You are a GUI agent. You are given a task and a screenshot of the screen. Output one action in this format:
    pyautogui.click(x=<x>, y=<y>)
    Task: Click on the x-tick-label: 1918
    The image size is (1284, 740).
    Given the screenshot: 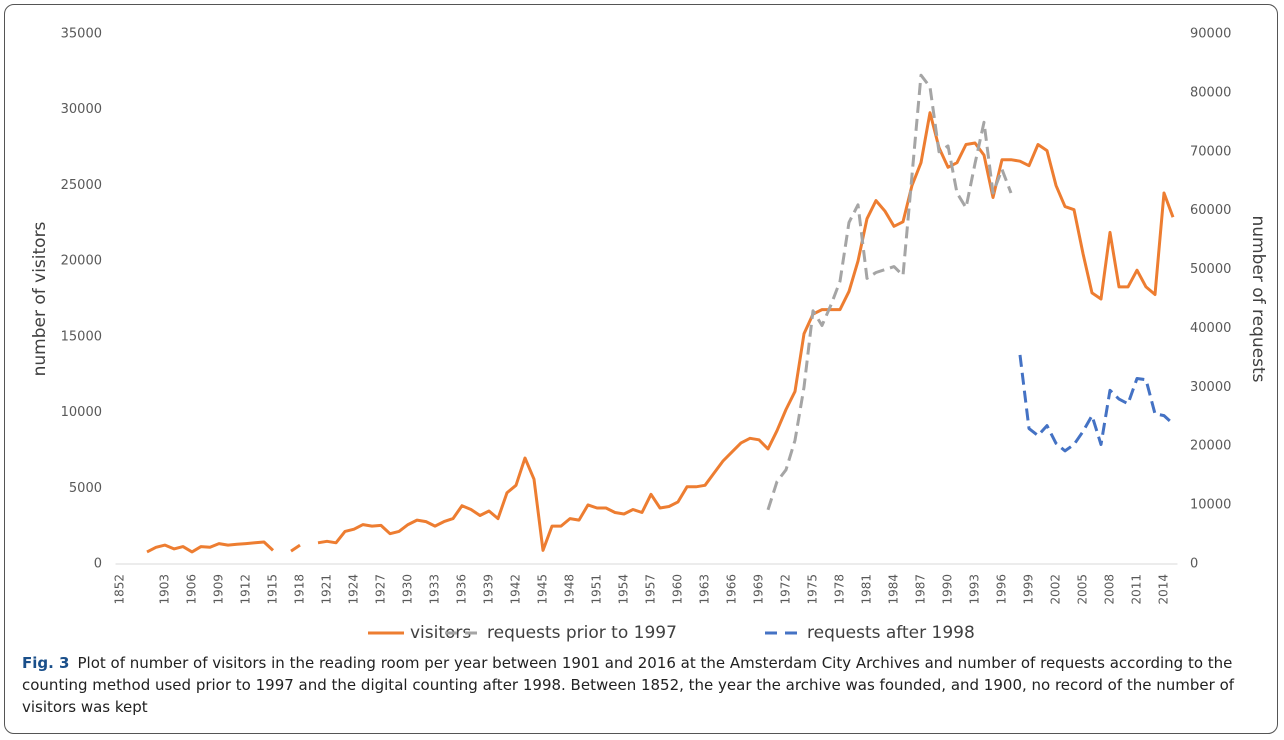 What is the action you would take?
    pyautogui.click(x=300, y=589)
    